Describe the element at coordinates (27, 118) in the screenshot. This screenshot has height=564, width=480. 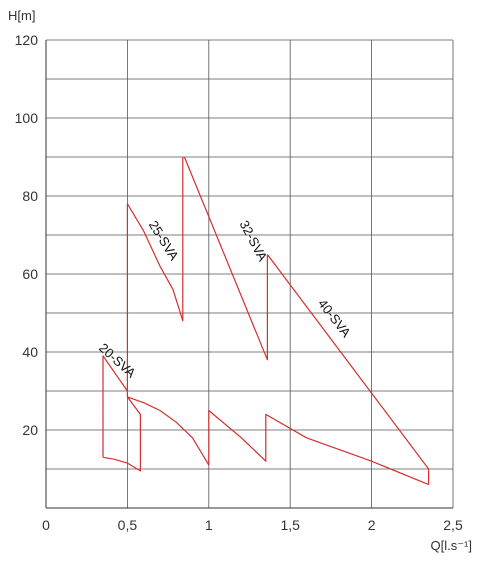
I see `y-tick-label: 100` at that location.